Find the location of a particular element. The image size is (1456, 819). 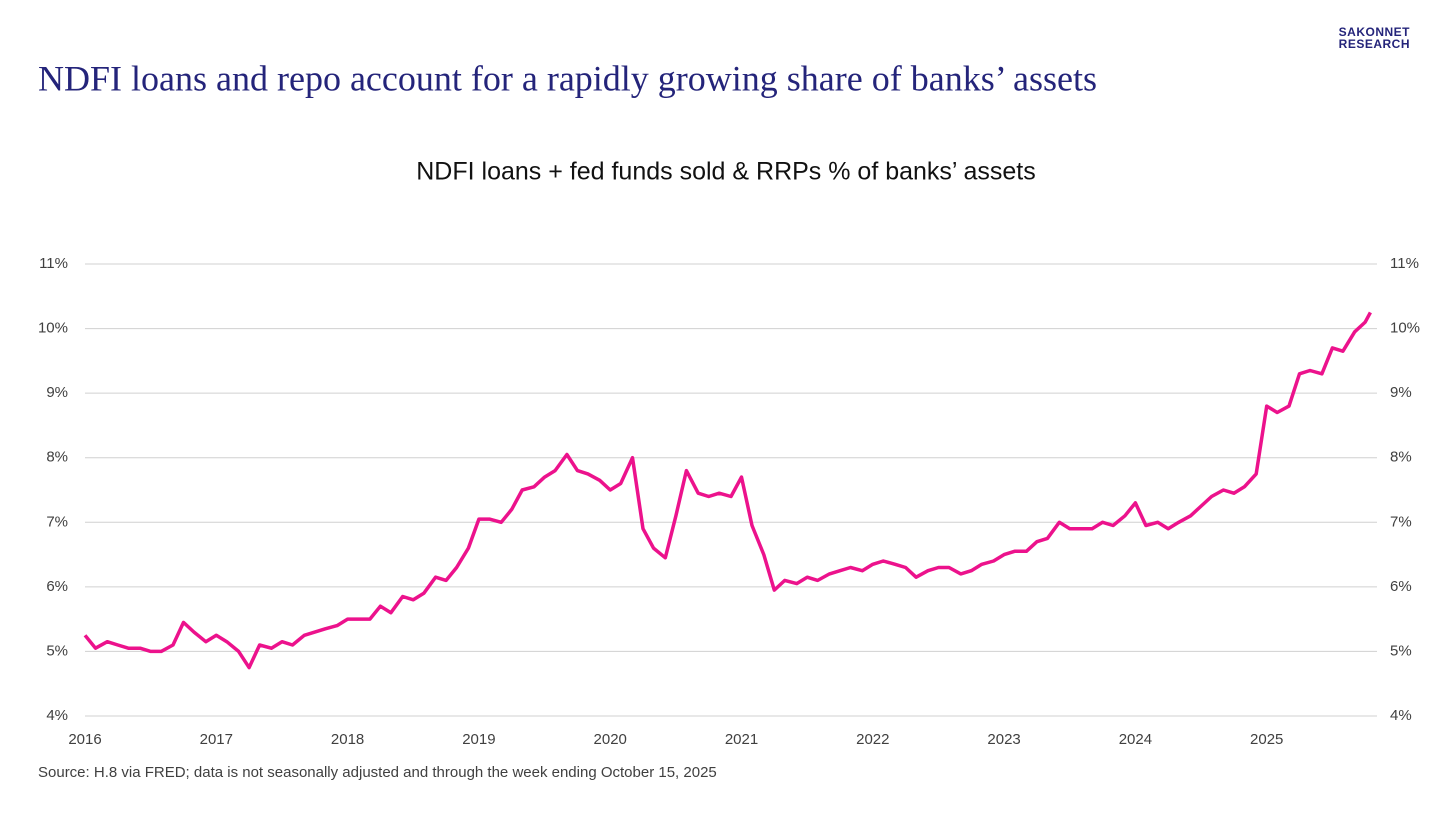

y2-tick-label: 4% is located at coordinates (1401, 715).